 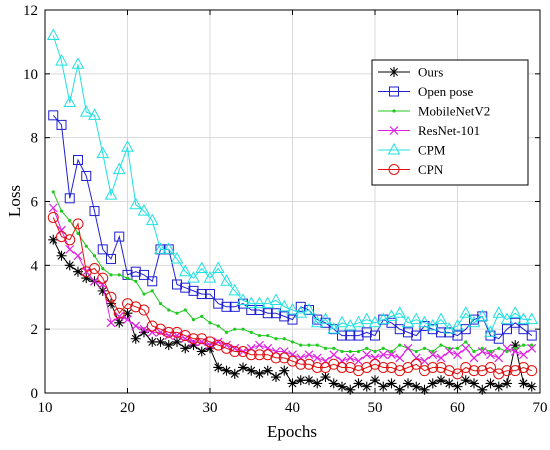 What do you see at coordinates (375, 408) in the screenshot?
I see `x-tick-label: 50` at bounding box center [375, 408].